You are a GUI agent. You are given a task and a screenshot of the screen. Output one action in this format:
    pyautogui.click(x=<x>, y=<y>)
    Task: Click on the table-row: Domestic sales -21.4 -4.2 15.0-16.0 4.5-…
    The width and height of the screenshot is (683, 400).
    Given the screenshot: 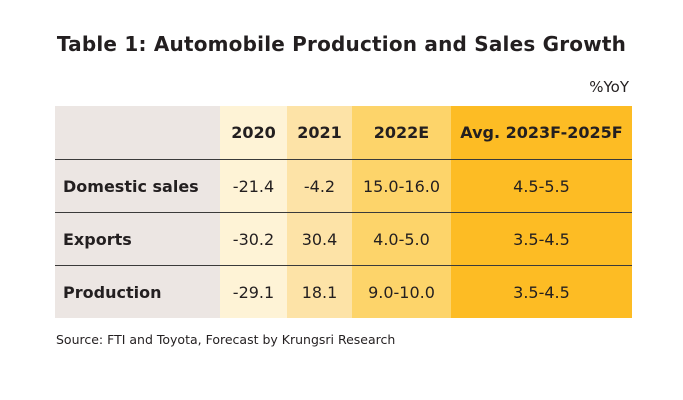 What is the action you would take?
    pyautogui.click(x=343, y=186)
    